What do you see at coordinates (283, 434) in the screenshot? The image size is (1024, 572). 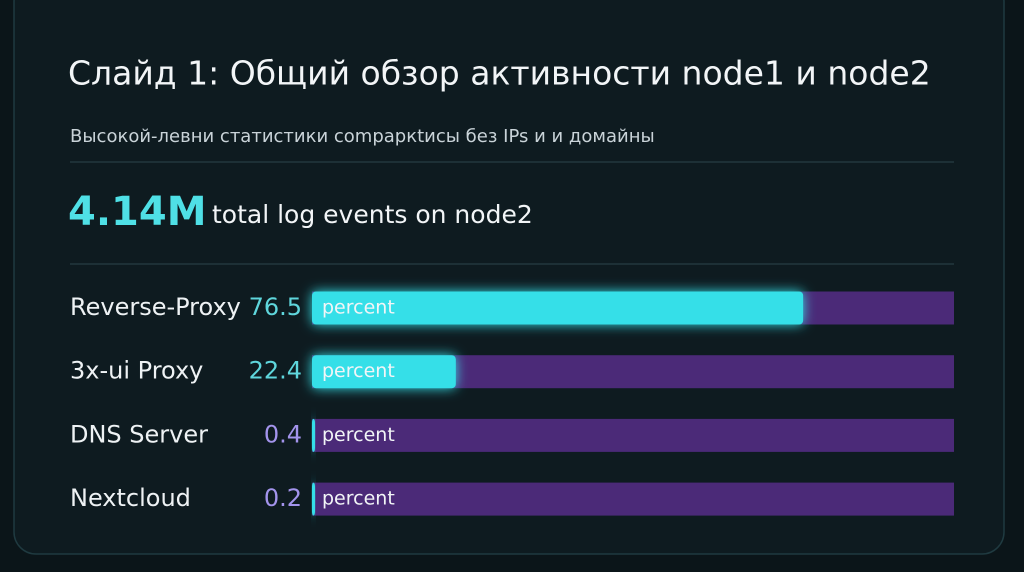 I see `value-label: 0.4` at bounding box center [283, 434].